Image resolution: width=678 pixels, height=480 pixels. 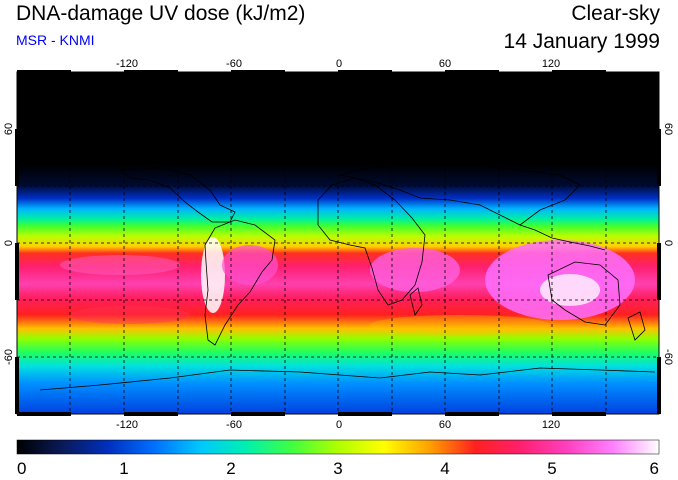 I want to click on colorbar-labels: 0 1 2 3 4 5 6, so click(x=338, y=468).